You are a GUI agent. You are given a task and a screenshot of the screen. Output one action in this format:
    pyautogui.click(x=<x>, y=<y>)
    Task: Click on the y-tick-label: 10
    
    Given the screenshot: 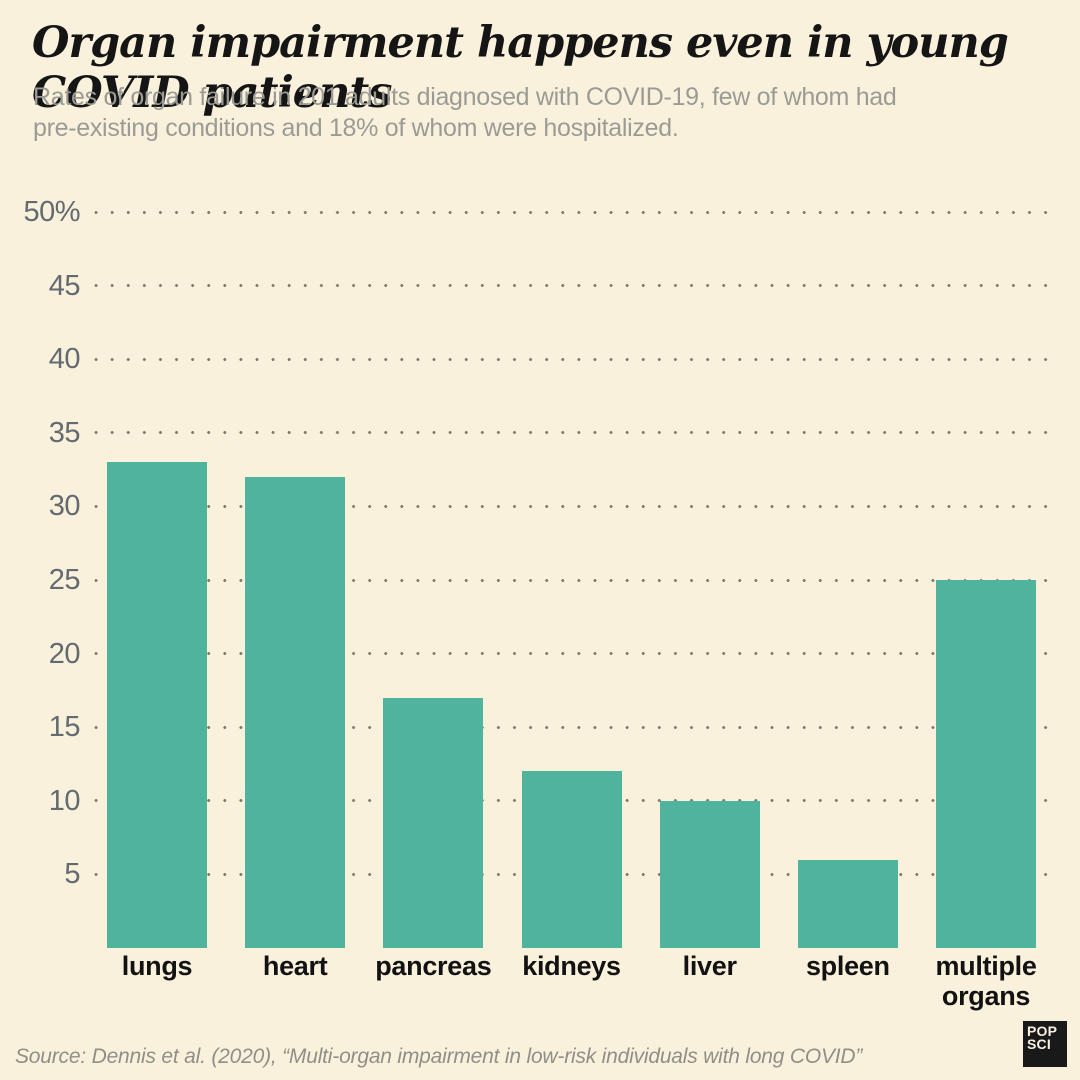 What is the action you would take?
    pyautogui.click(x=64, y=800)
    